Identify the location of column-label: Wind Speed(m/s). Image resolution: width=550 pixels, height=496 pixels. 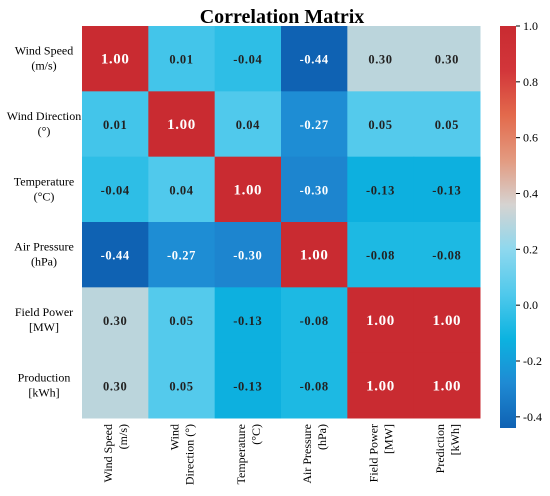
(115, 453).